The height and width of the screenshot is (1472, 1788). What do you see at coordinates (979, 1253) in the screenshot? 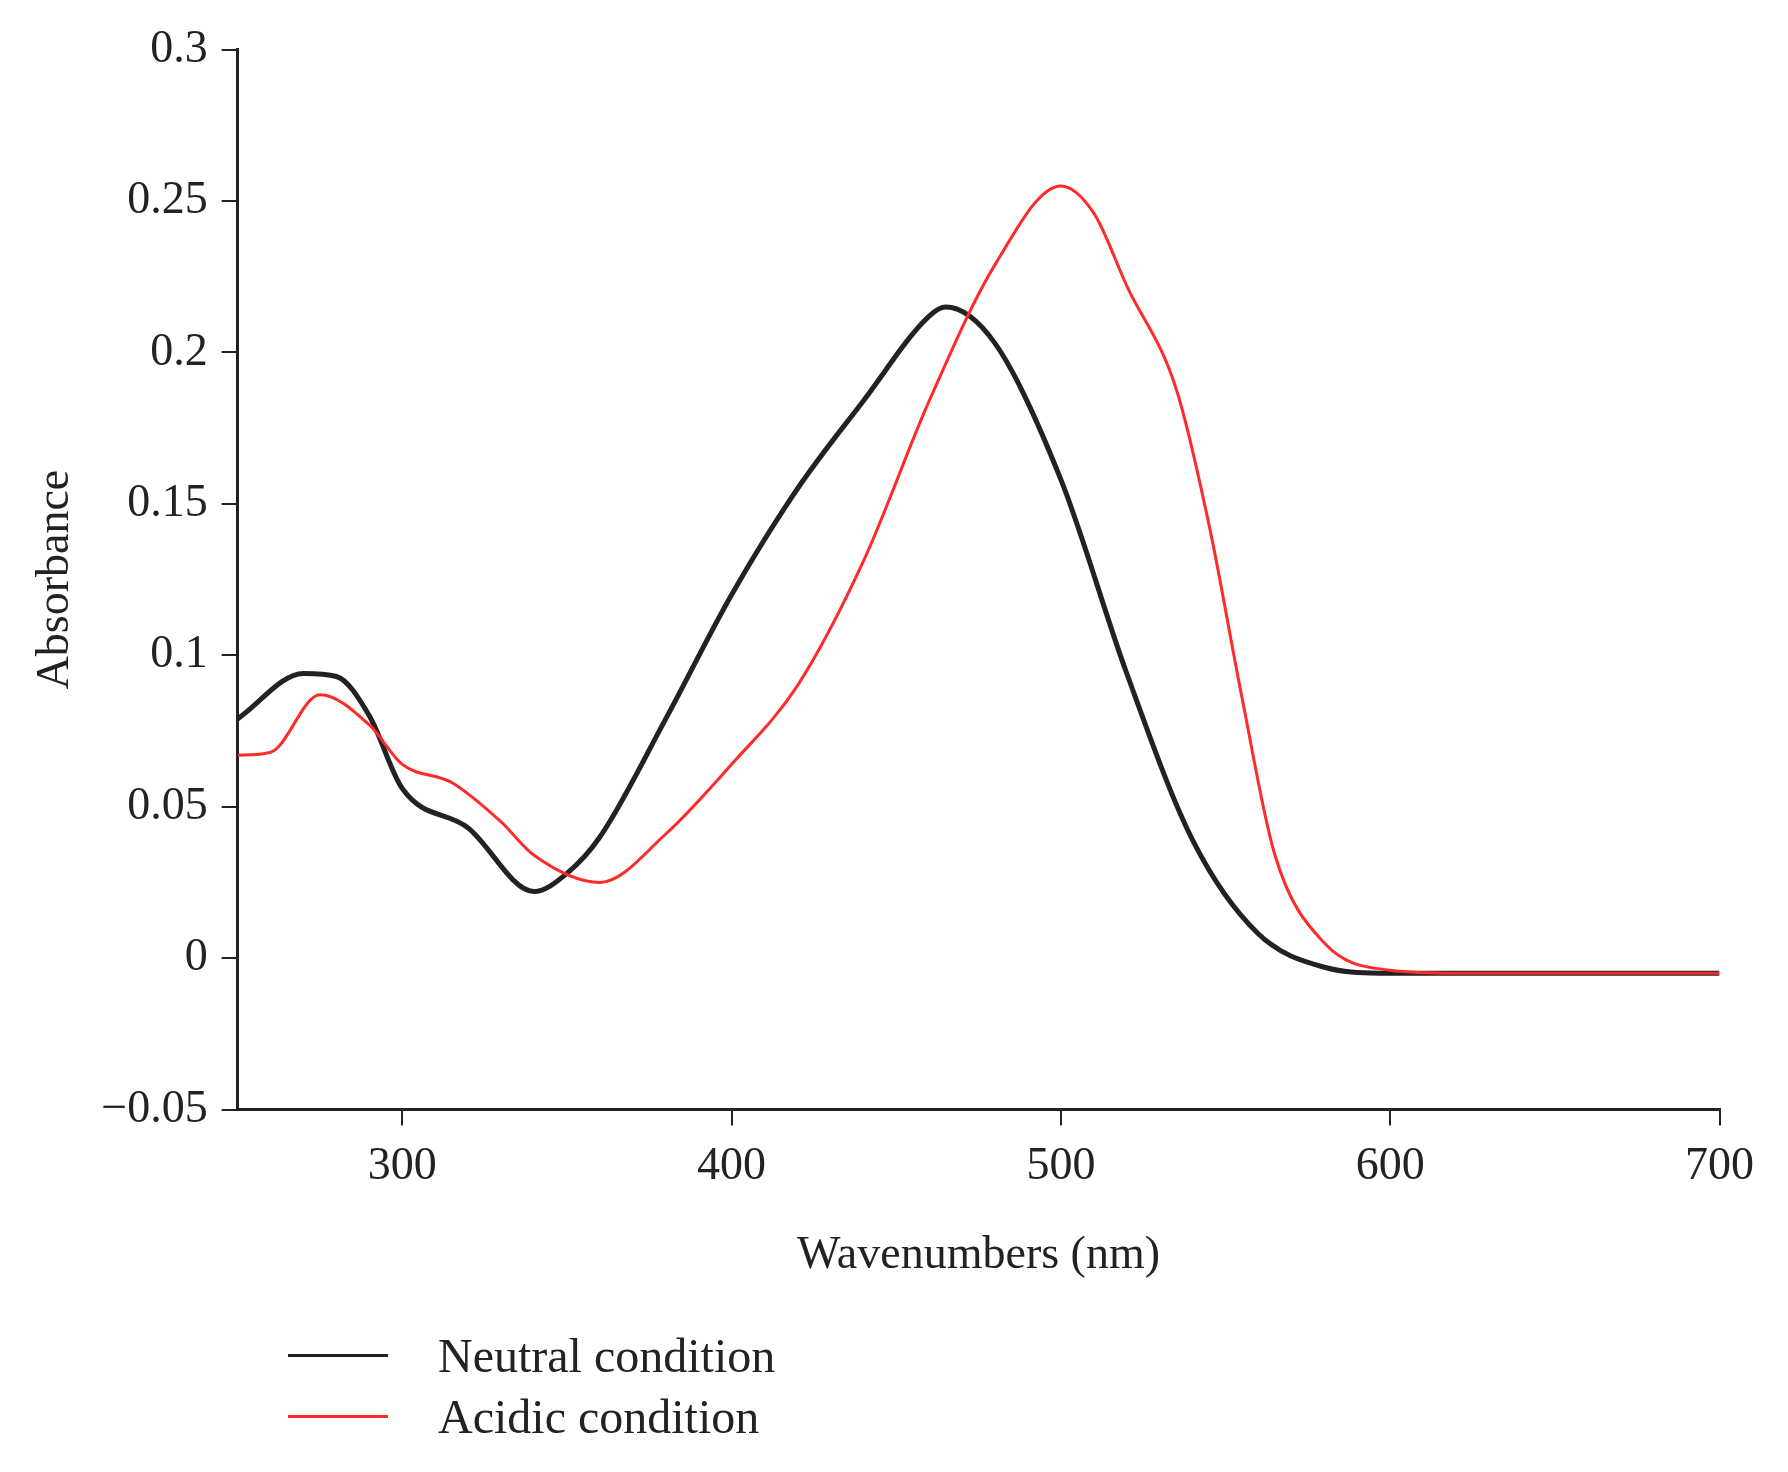
I see `x-axis-title: Wavenumbers (nm)` at bounding box center [979, 1253].